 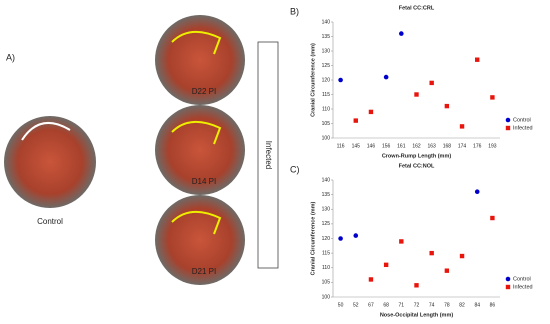 I want to click on photo-caption: D21 PI, so click(x=204, y=271).